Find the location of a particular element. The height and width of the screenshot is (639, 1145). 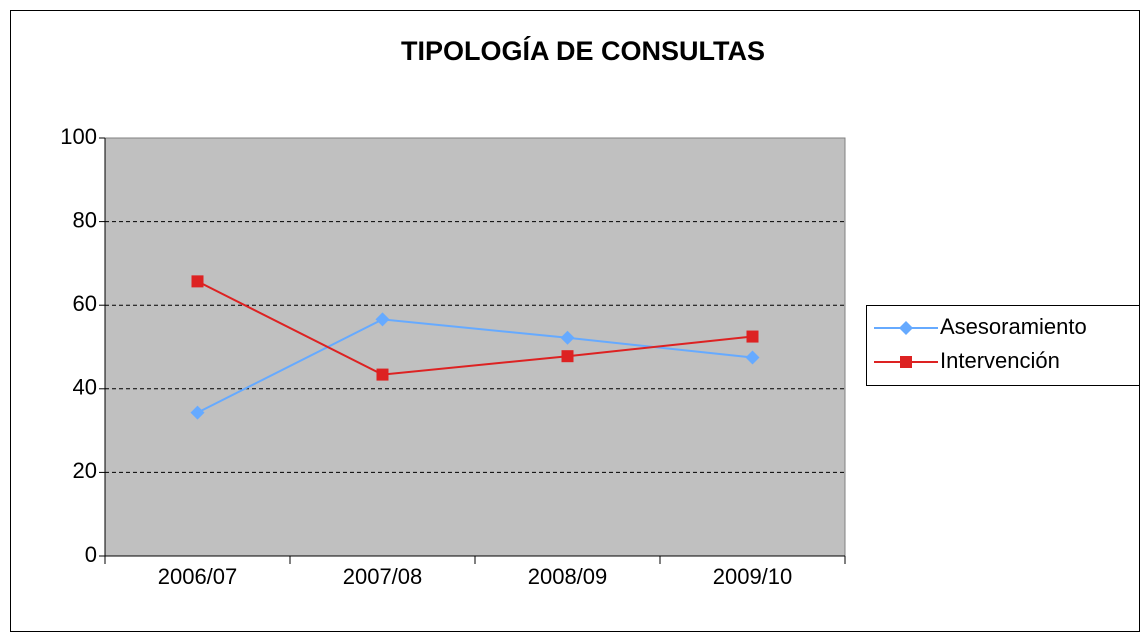

x-tick-label: 2007/08 is located at coordinates (383, 576).